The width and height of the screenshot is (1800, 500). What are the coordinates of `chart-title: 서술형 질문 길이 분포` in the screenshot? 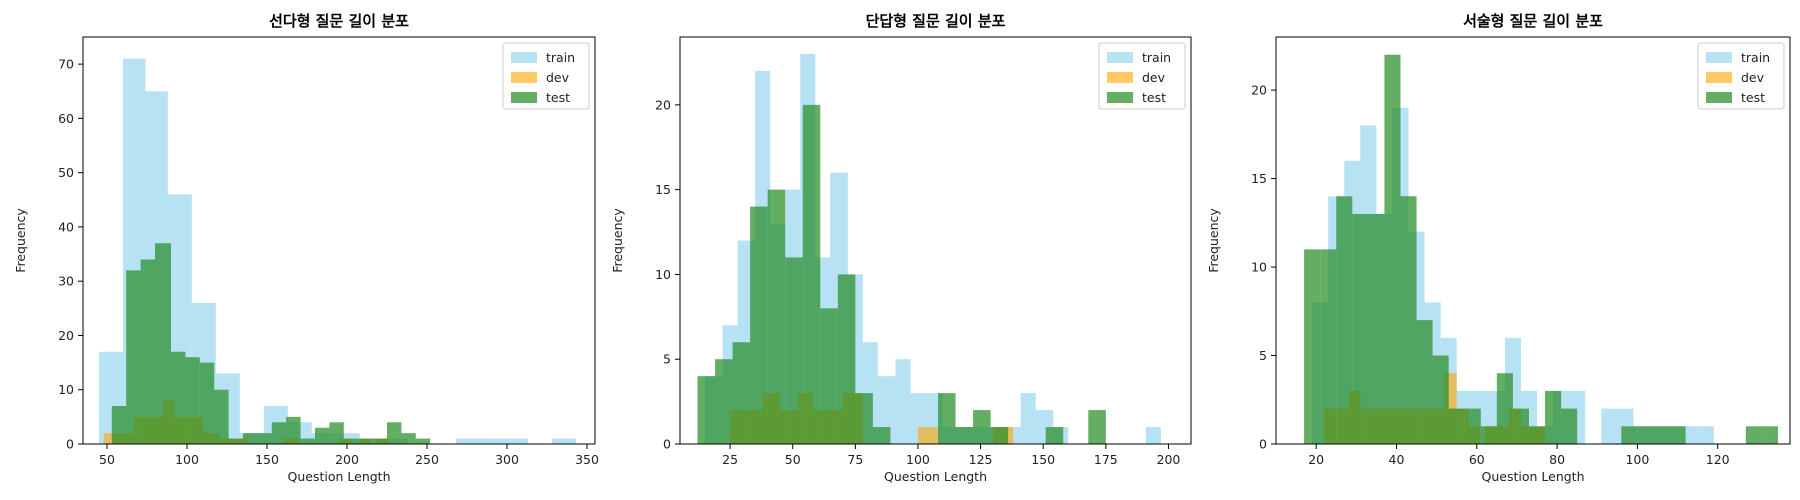 It's located at (1533, 21).